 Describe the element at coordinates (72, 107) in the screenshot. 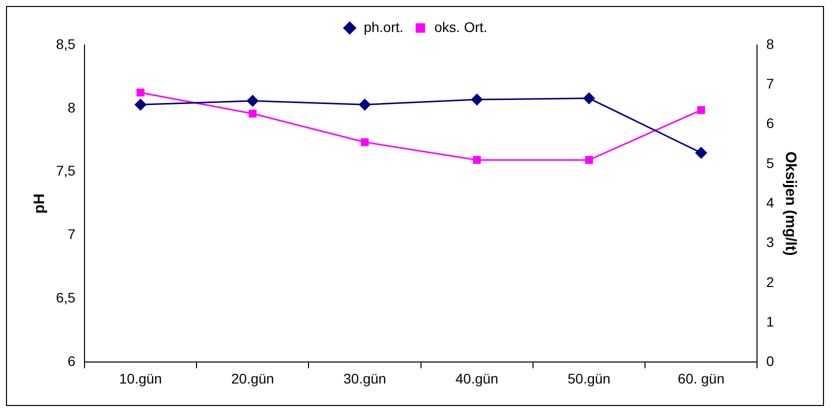

I see `y-tick-label: 8` at that location.